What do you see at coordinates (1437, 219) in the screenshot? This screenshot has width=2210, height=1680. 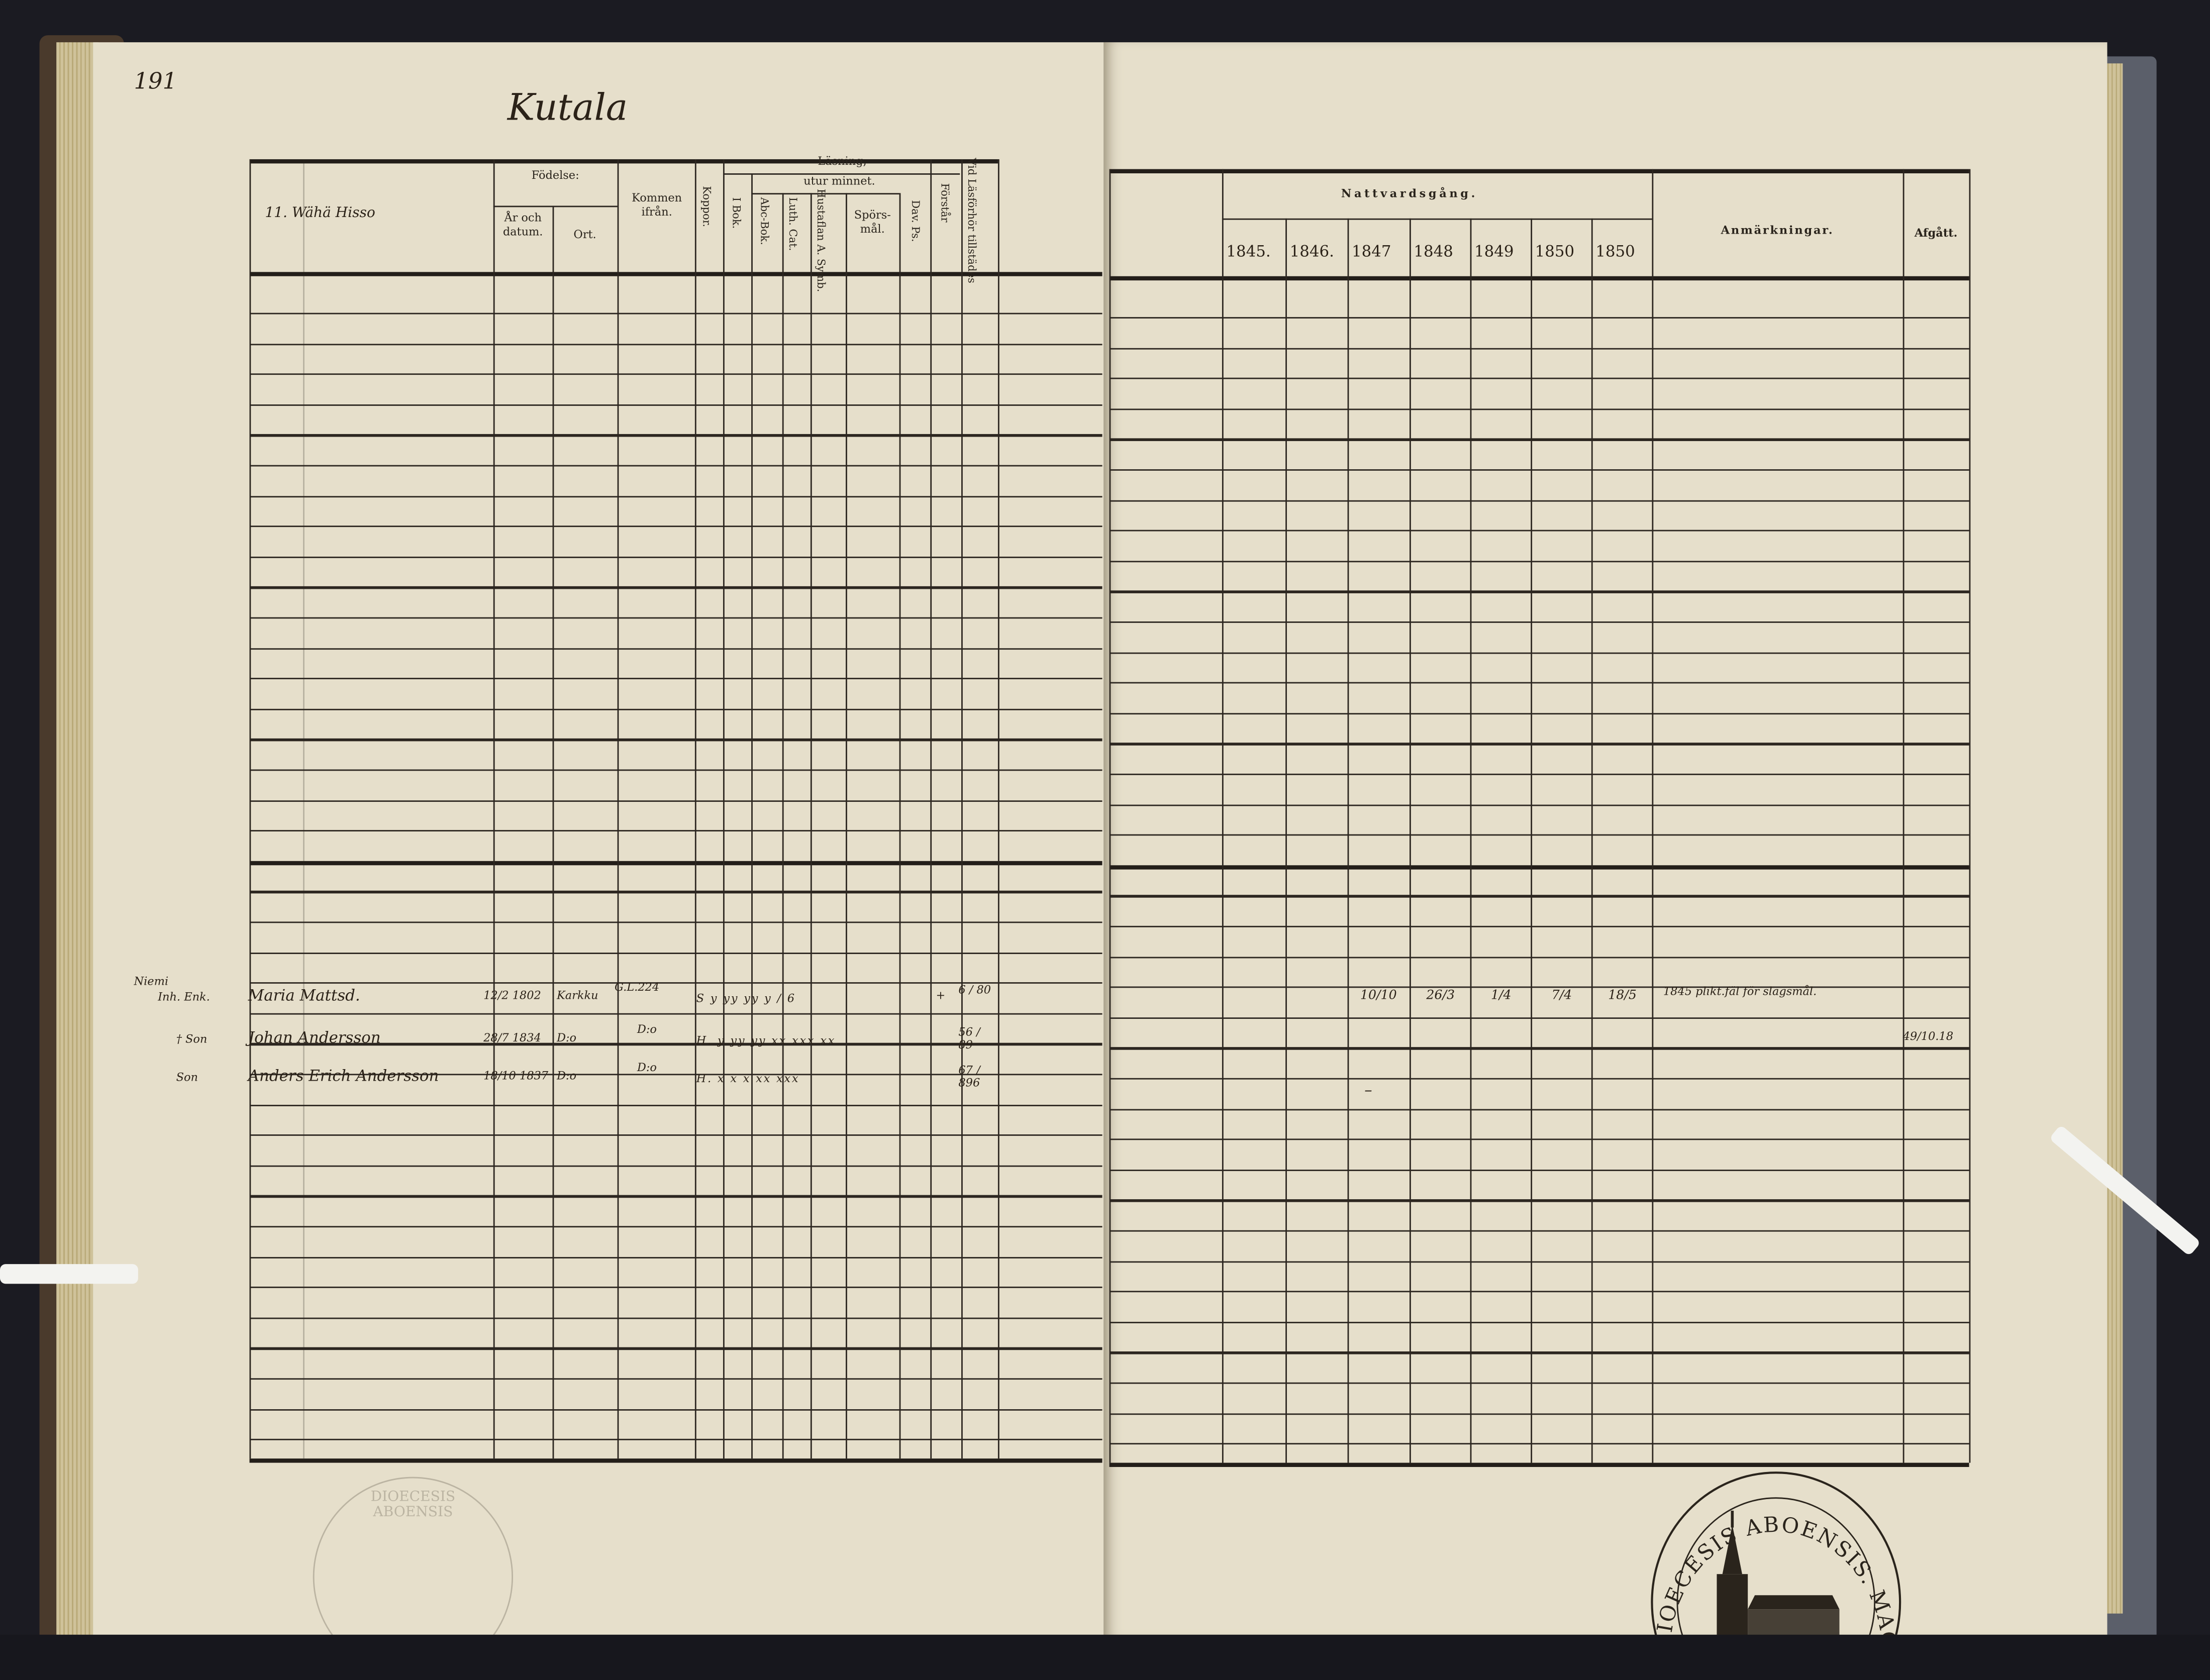 I see `nattvard-subline` at bounding box center [1437, 219].